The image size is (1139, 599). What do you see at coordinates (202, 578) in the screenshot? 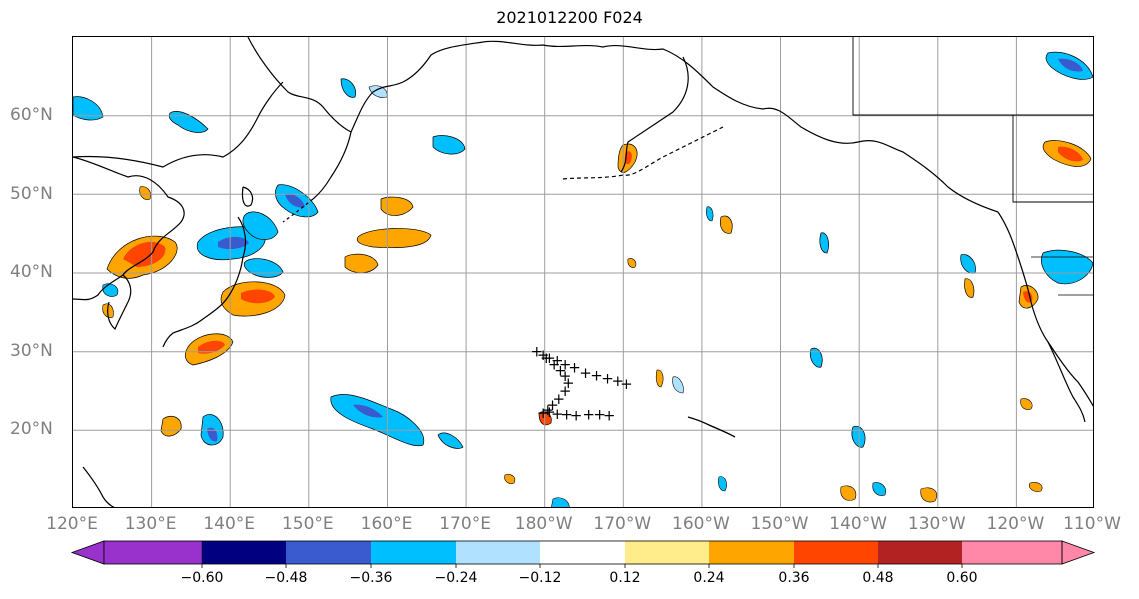
I see `colorbar-tick-label: −0.60` at bounding box center [202, 578].